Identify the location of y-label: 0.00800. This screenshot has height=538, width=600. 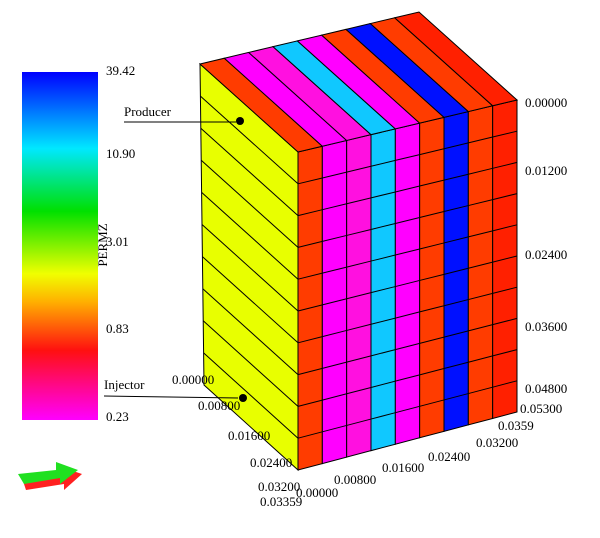
(219, 405).